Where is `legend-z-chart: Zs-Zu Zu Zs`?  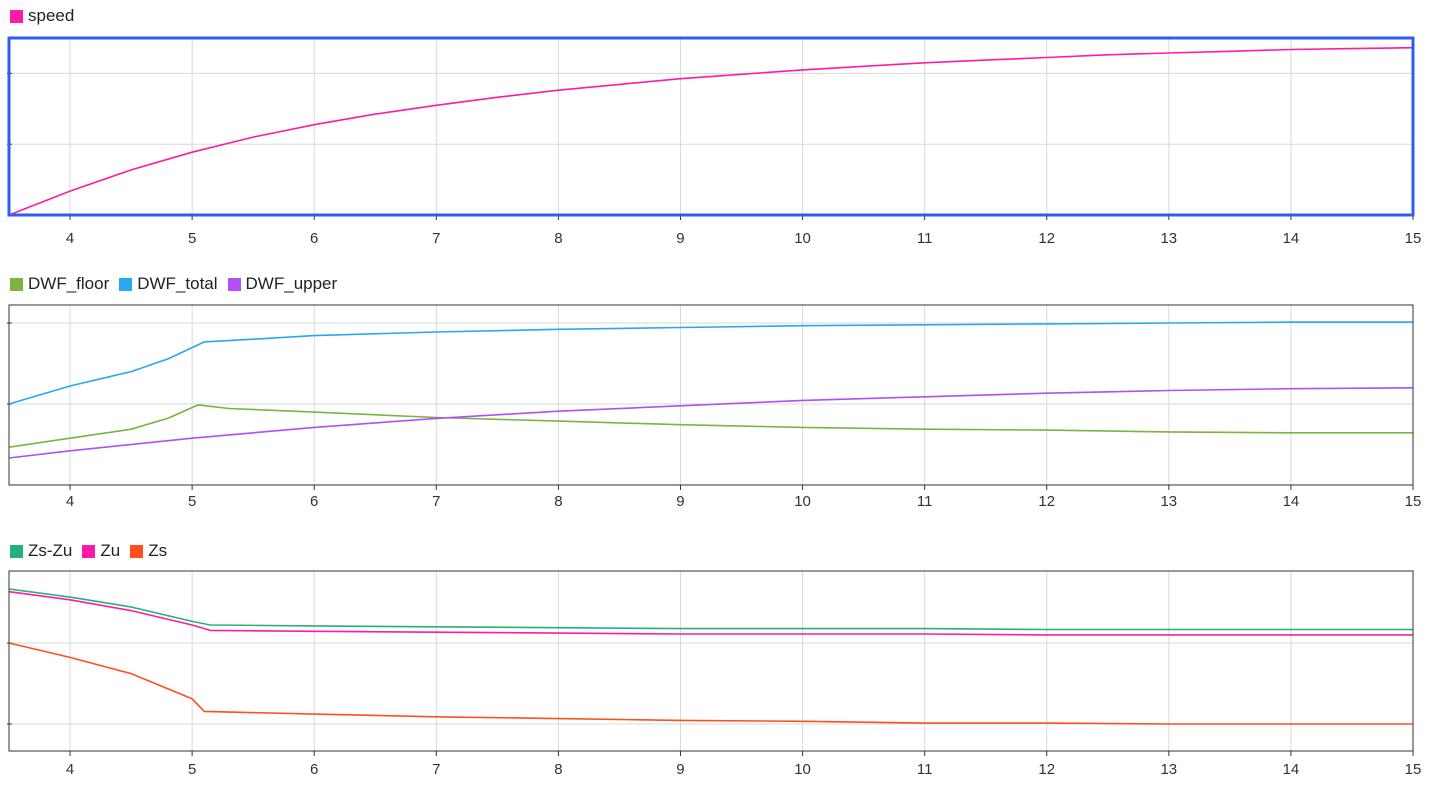 legend-z-chart: Zs-Zu Zu Zs is located at coordinates (88, 551).